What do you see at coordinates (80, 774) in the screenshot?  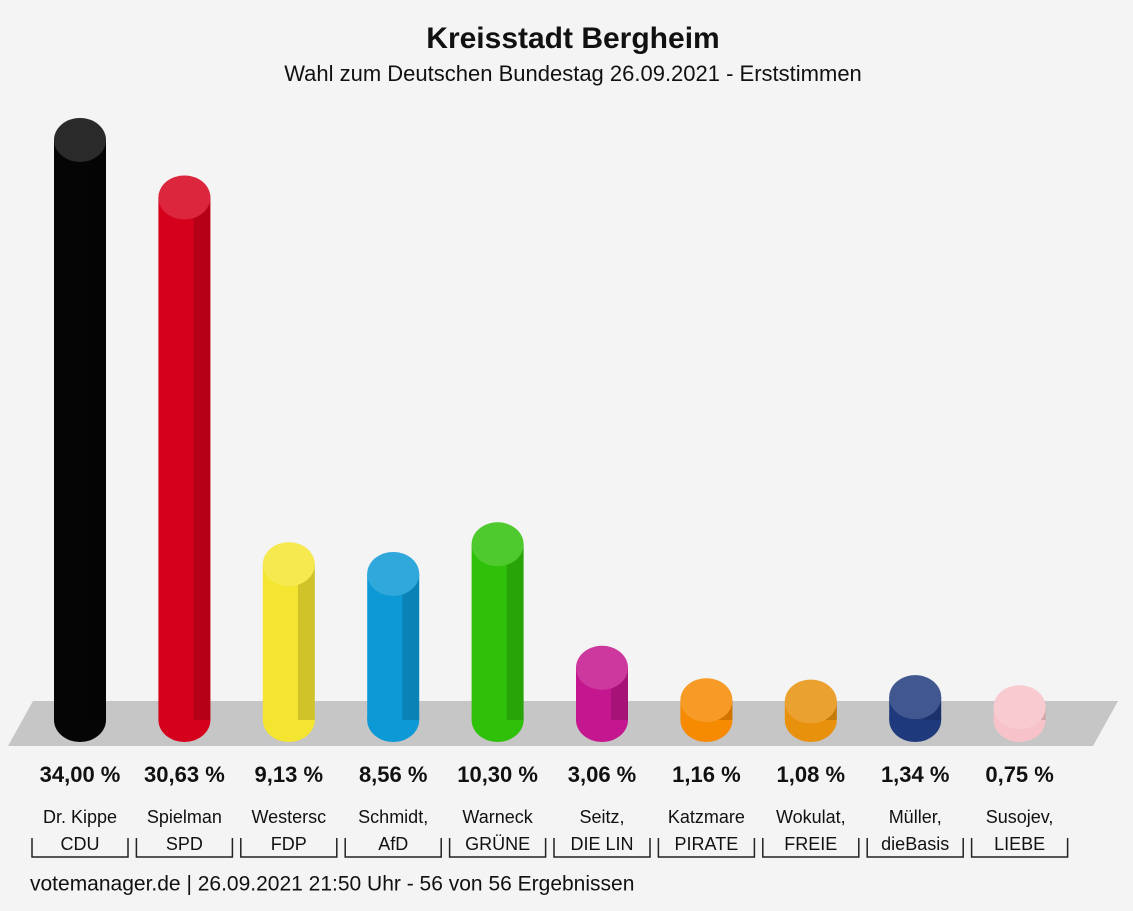 I see `value-label: 34,00 %` at bounding box center [80, 774].